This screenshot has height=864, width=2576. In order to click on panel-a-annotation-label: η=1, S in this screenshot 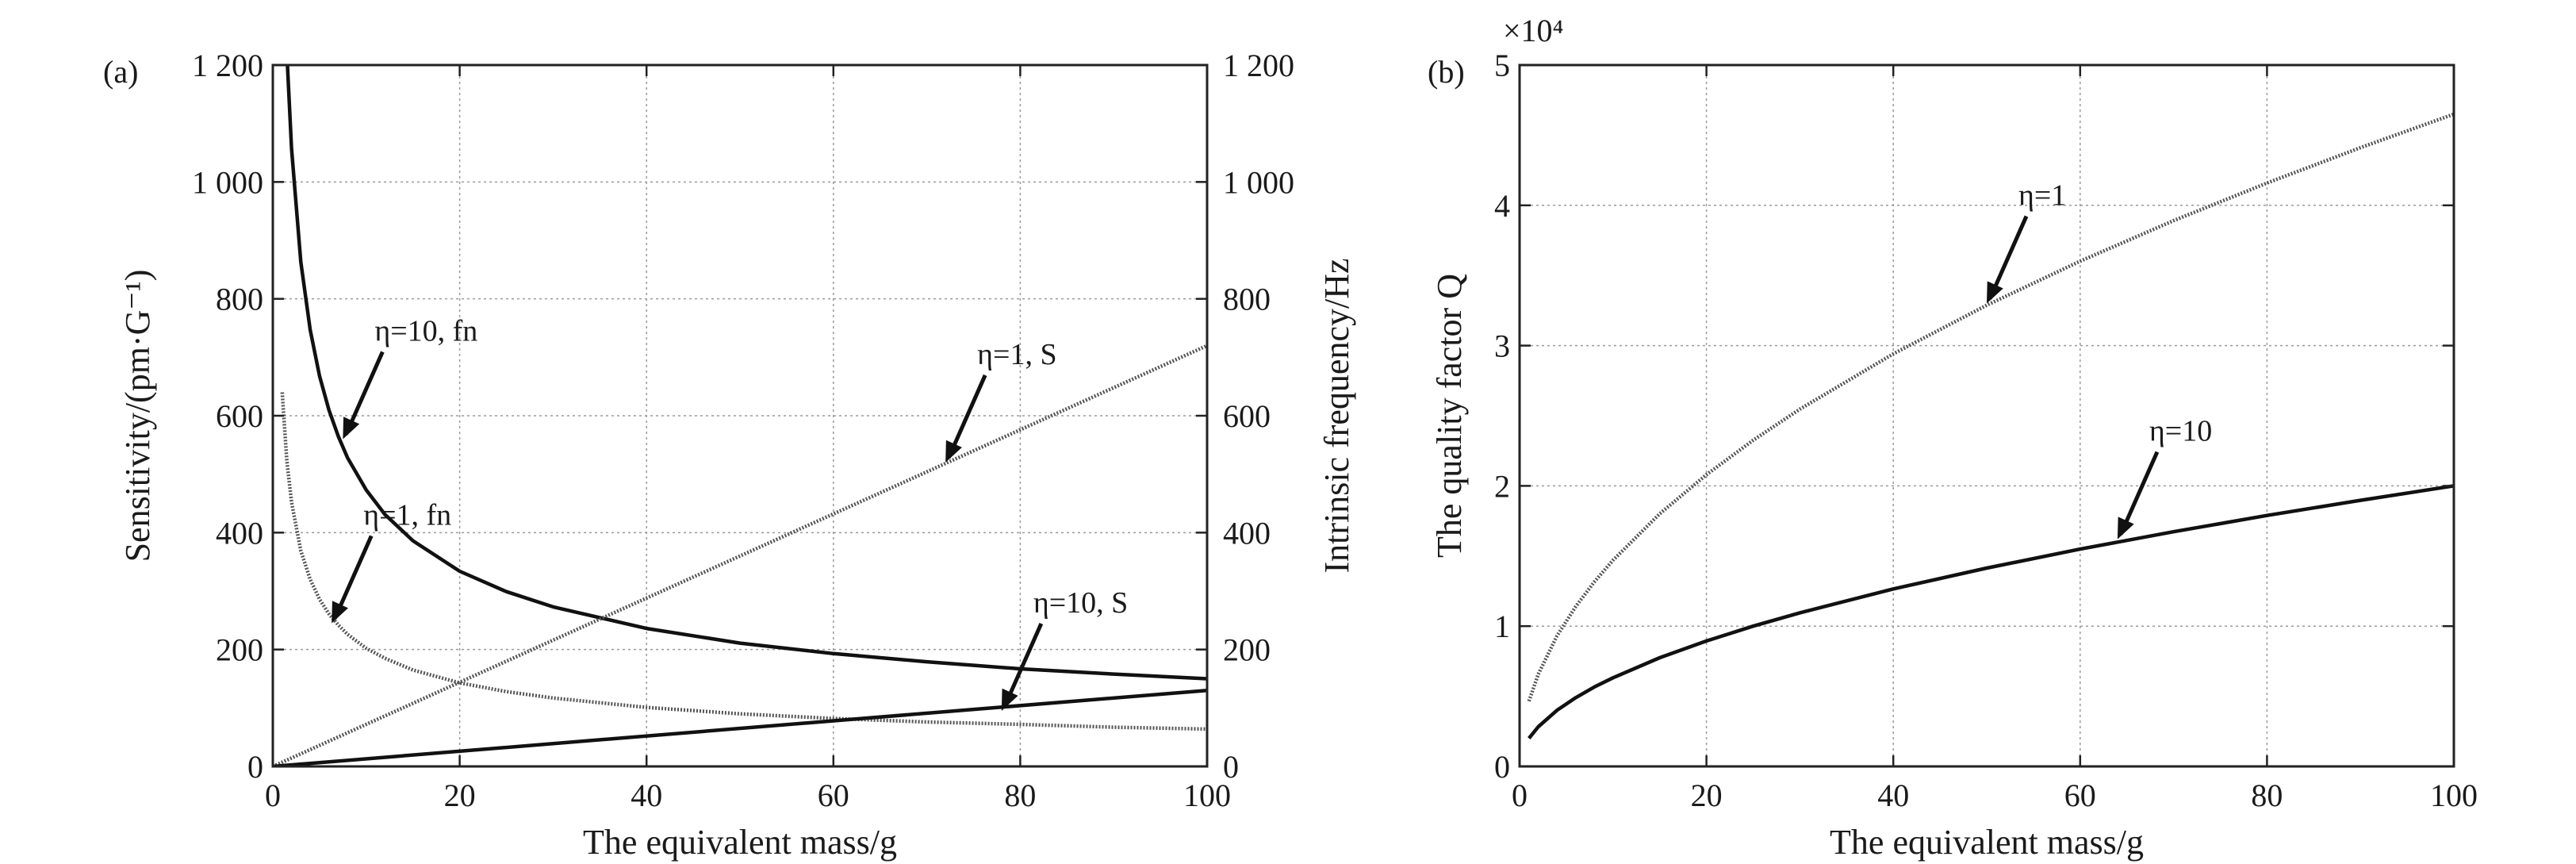, I will do `click(1016, 355)`.